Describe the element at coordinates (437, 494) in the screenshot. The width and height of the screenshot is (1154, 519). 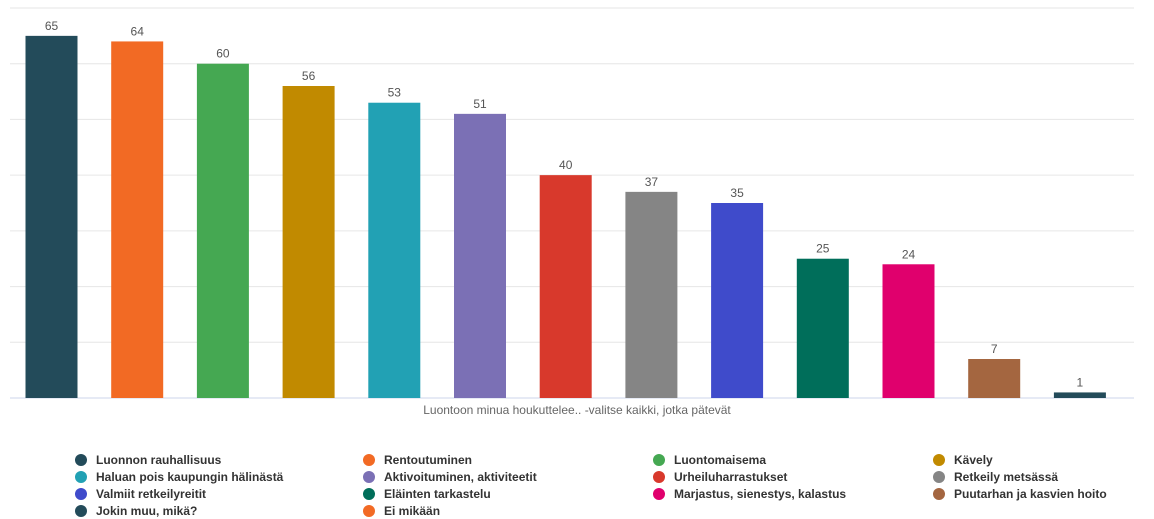
I see `legend-label: Eläinten tarkastelu` at that location.